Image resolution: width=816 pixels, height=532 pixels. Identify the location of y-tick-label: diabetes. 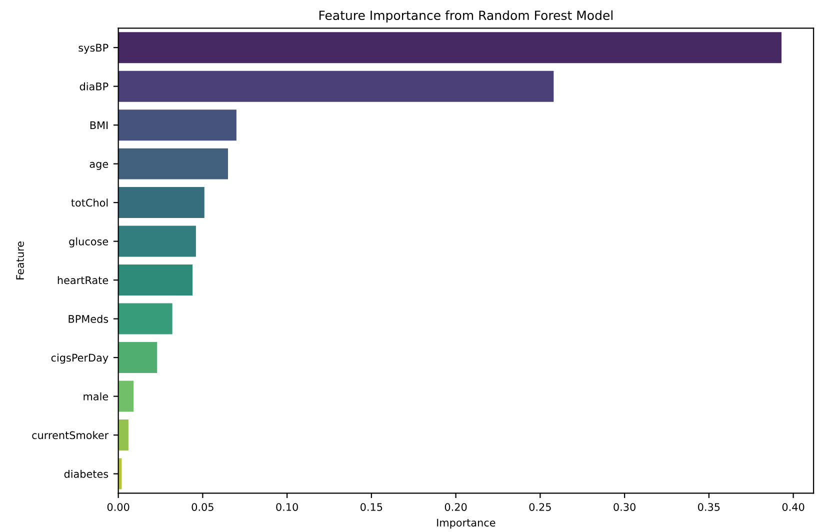
(86, 474).